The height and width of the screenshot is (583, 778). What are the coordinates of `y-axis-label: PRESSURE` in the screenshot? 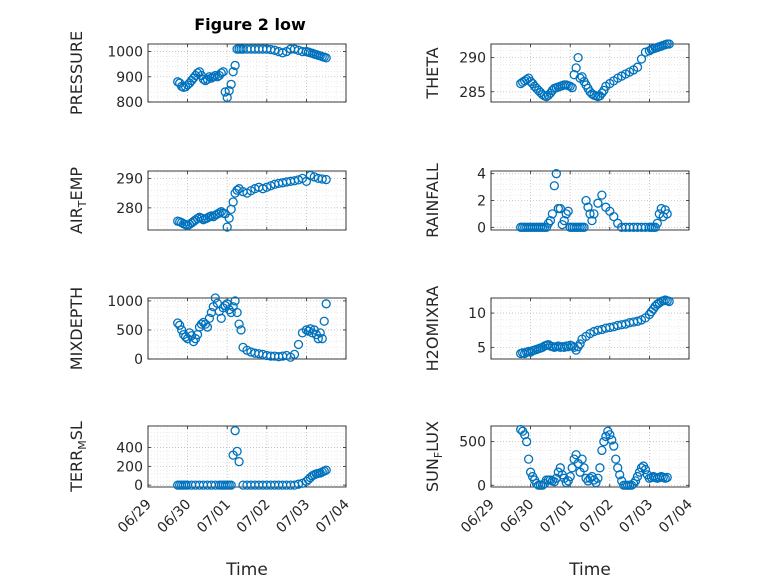 It's located at (76, 73).